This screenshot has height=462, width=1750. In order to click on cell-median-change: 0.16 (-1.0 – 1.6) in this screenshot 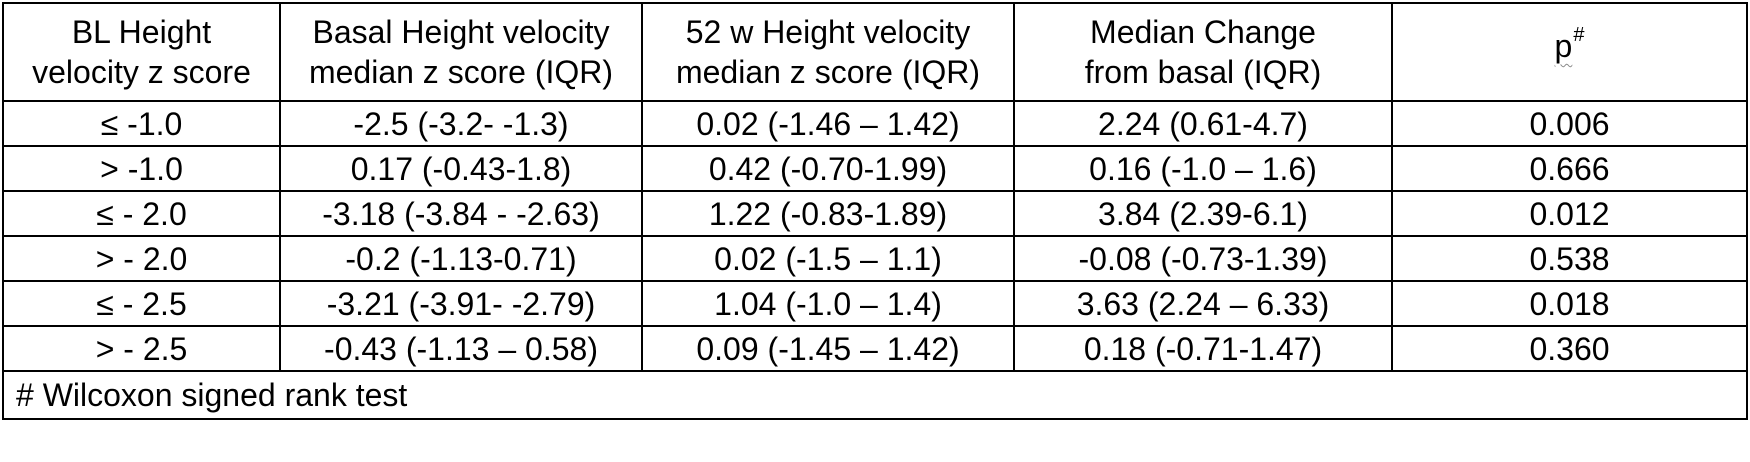, I will do `click(1203, 168)`.